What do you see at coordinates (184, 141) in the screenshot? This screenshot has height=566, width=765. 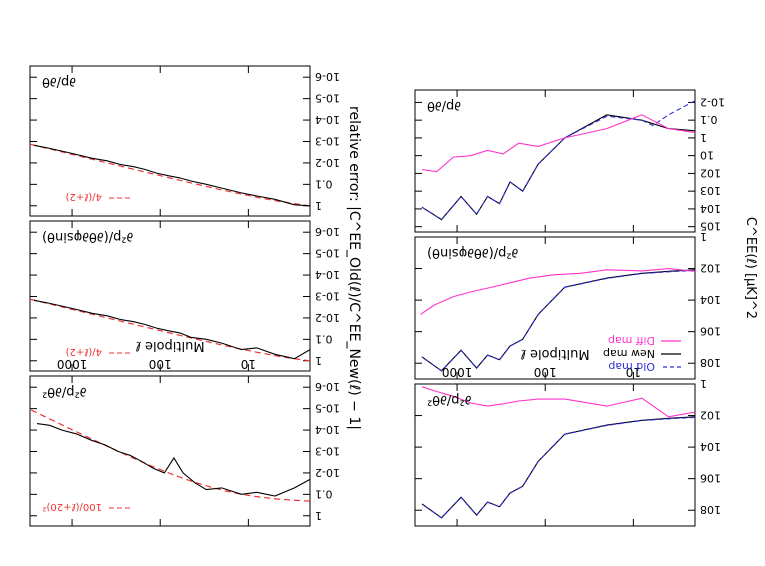 I see `panel-error-dp-dtheta: 1 0.1 10-2 10-3 10-4 10-5 10-6 4/(ℓ+2) ∂p/∂θ` at bounding box center [184, 141].